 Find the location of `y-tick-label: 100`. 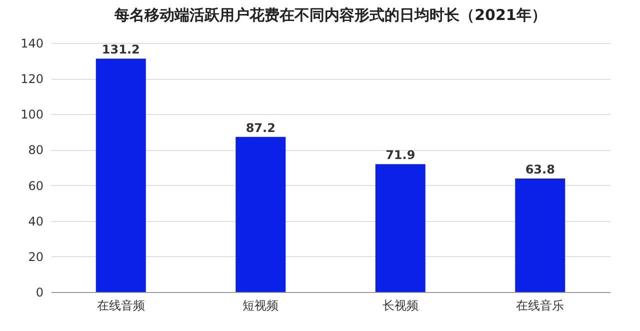

y-tick-label: 100 is located at coordinates (32, 115).